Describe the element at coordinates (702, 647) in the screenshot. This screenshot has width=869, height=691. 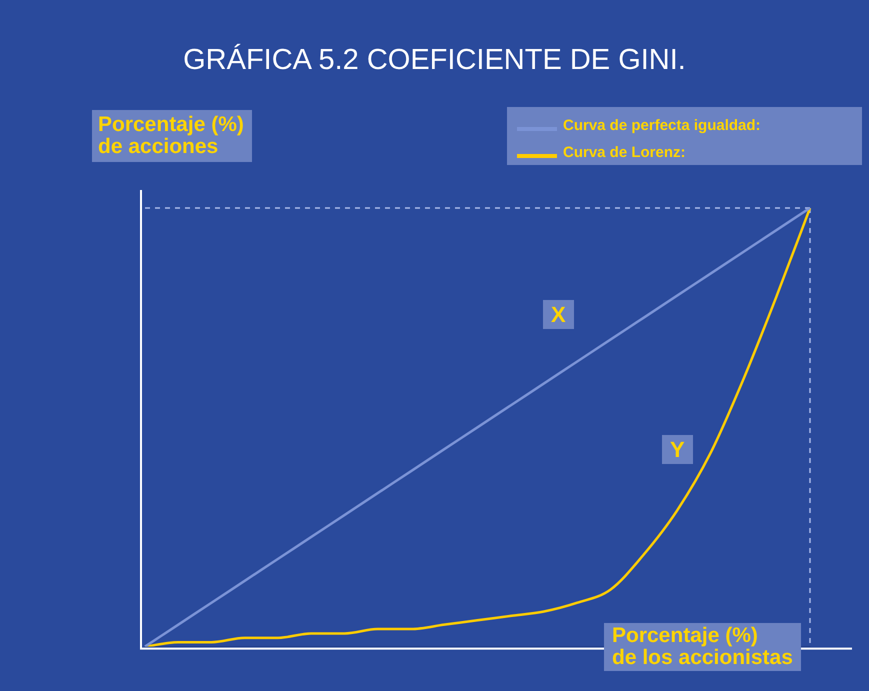
I see `x-axis-title: Porcentaje (%) de los accionistas` at that location.